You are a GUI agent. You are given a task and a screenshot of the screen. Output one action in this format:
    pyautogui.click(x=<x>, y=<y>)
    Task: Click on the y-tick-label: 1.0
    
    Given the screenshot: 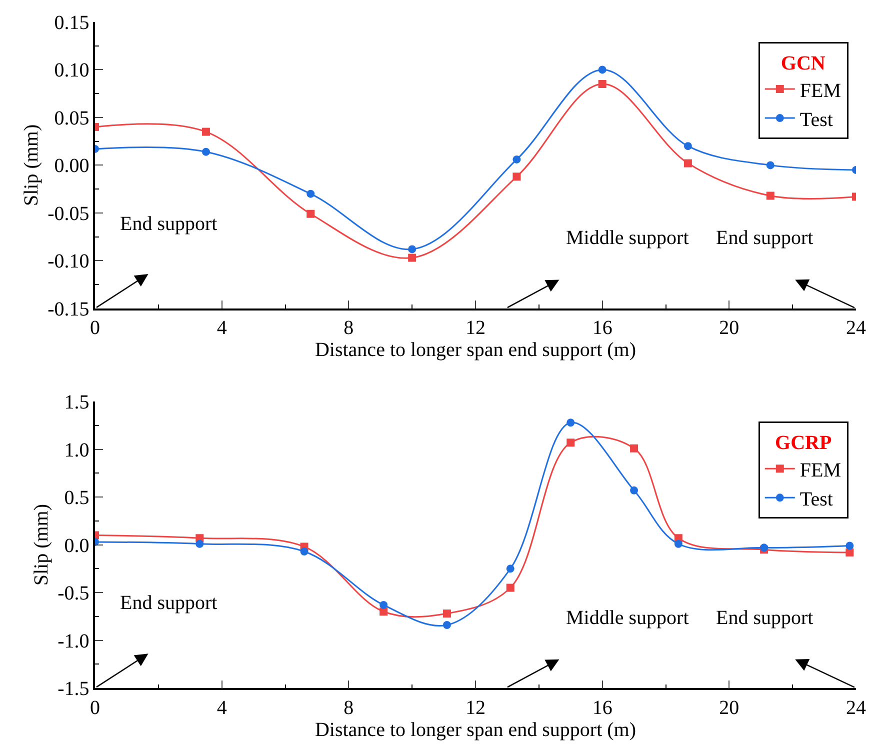 What is the action you would take?
    pyautogui.click(x=77, y=450)
    